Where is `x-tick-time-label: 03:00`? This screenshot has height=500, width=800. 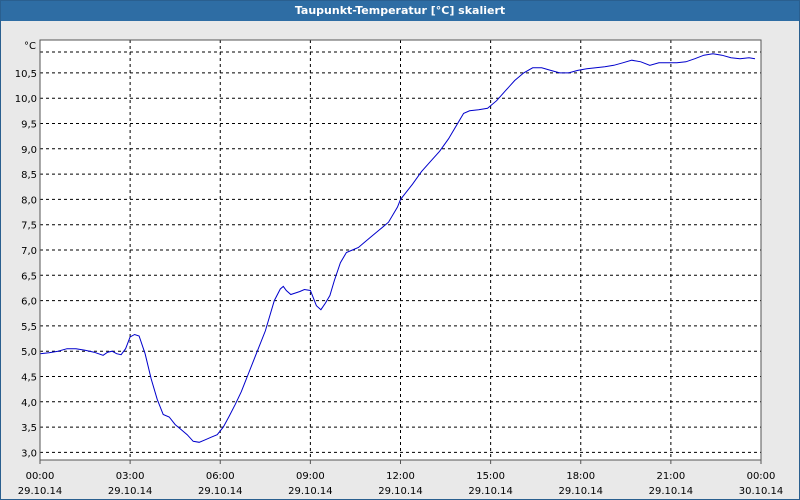
x-tick-time-label: 03:00 is located at coordinates (130, 476).